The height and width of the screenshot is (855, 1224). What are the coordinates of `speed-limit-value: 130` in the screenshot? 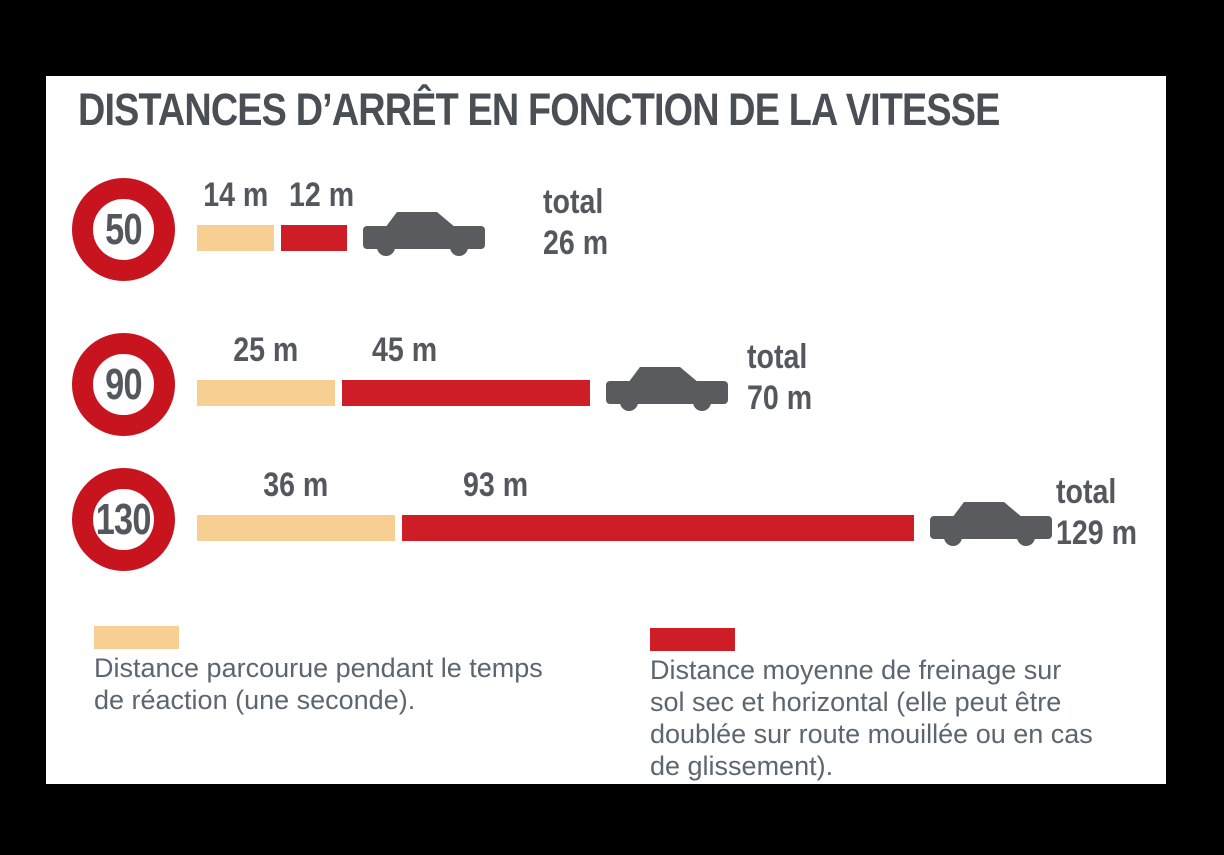 It's located at (124, 519).